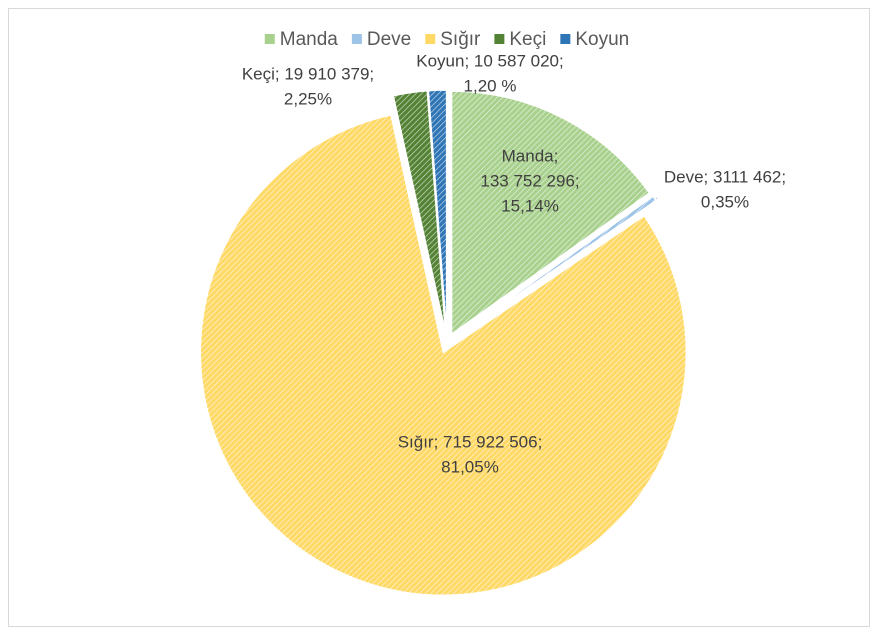  Describe the element at coordinates (530, 205) in the screenshot. I see `data-label: 15,14%` at that location.